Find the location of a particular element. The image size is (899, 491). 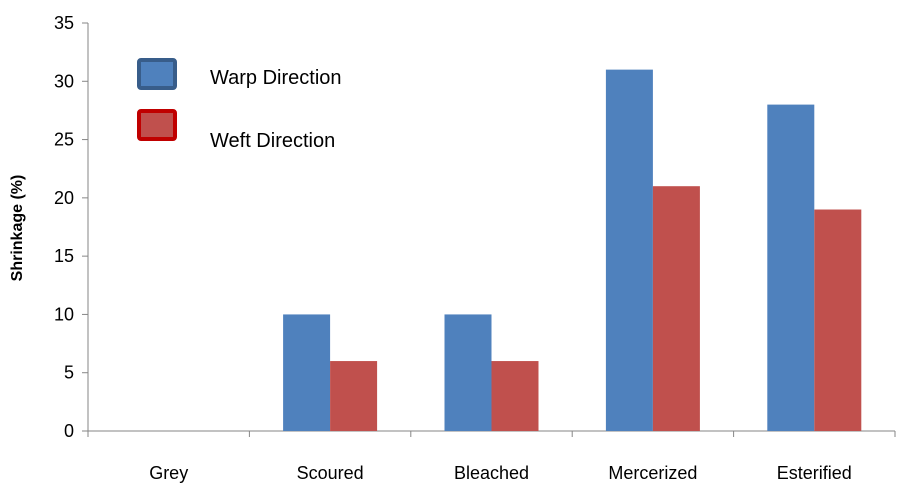

x-tick-label: Bleached is located at coordinates (491, 473).